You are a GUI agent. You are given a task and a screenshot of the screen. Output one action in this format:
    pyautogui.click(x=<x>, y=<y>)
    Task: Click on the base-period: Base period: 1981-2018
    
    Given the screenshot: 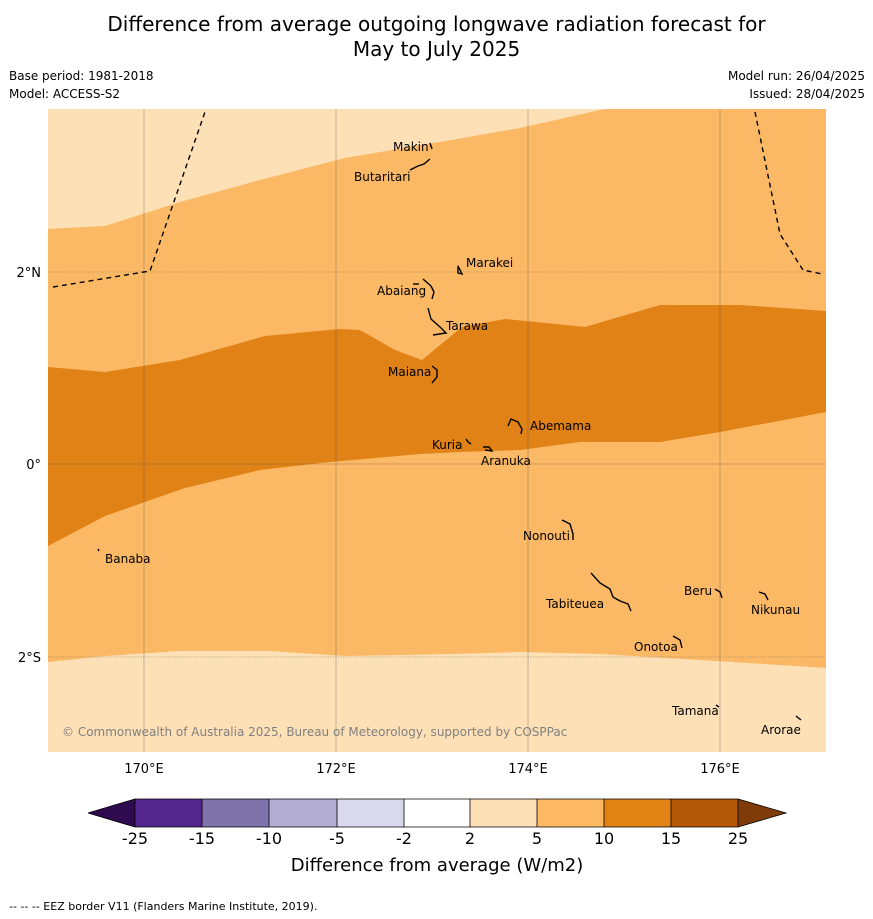 What is the action you would take?
    pyautogui.click(x=81, y=76)
    